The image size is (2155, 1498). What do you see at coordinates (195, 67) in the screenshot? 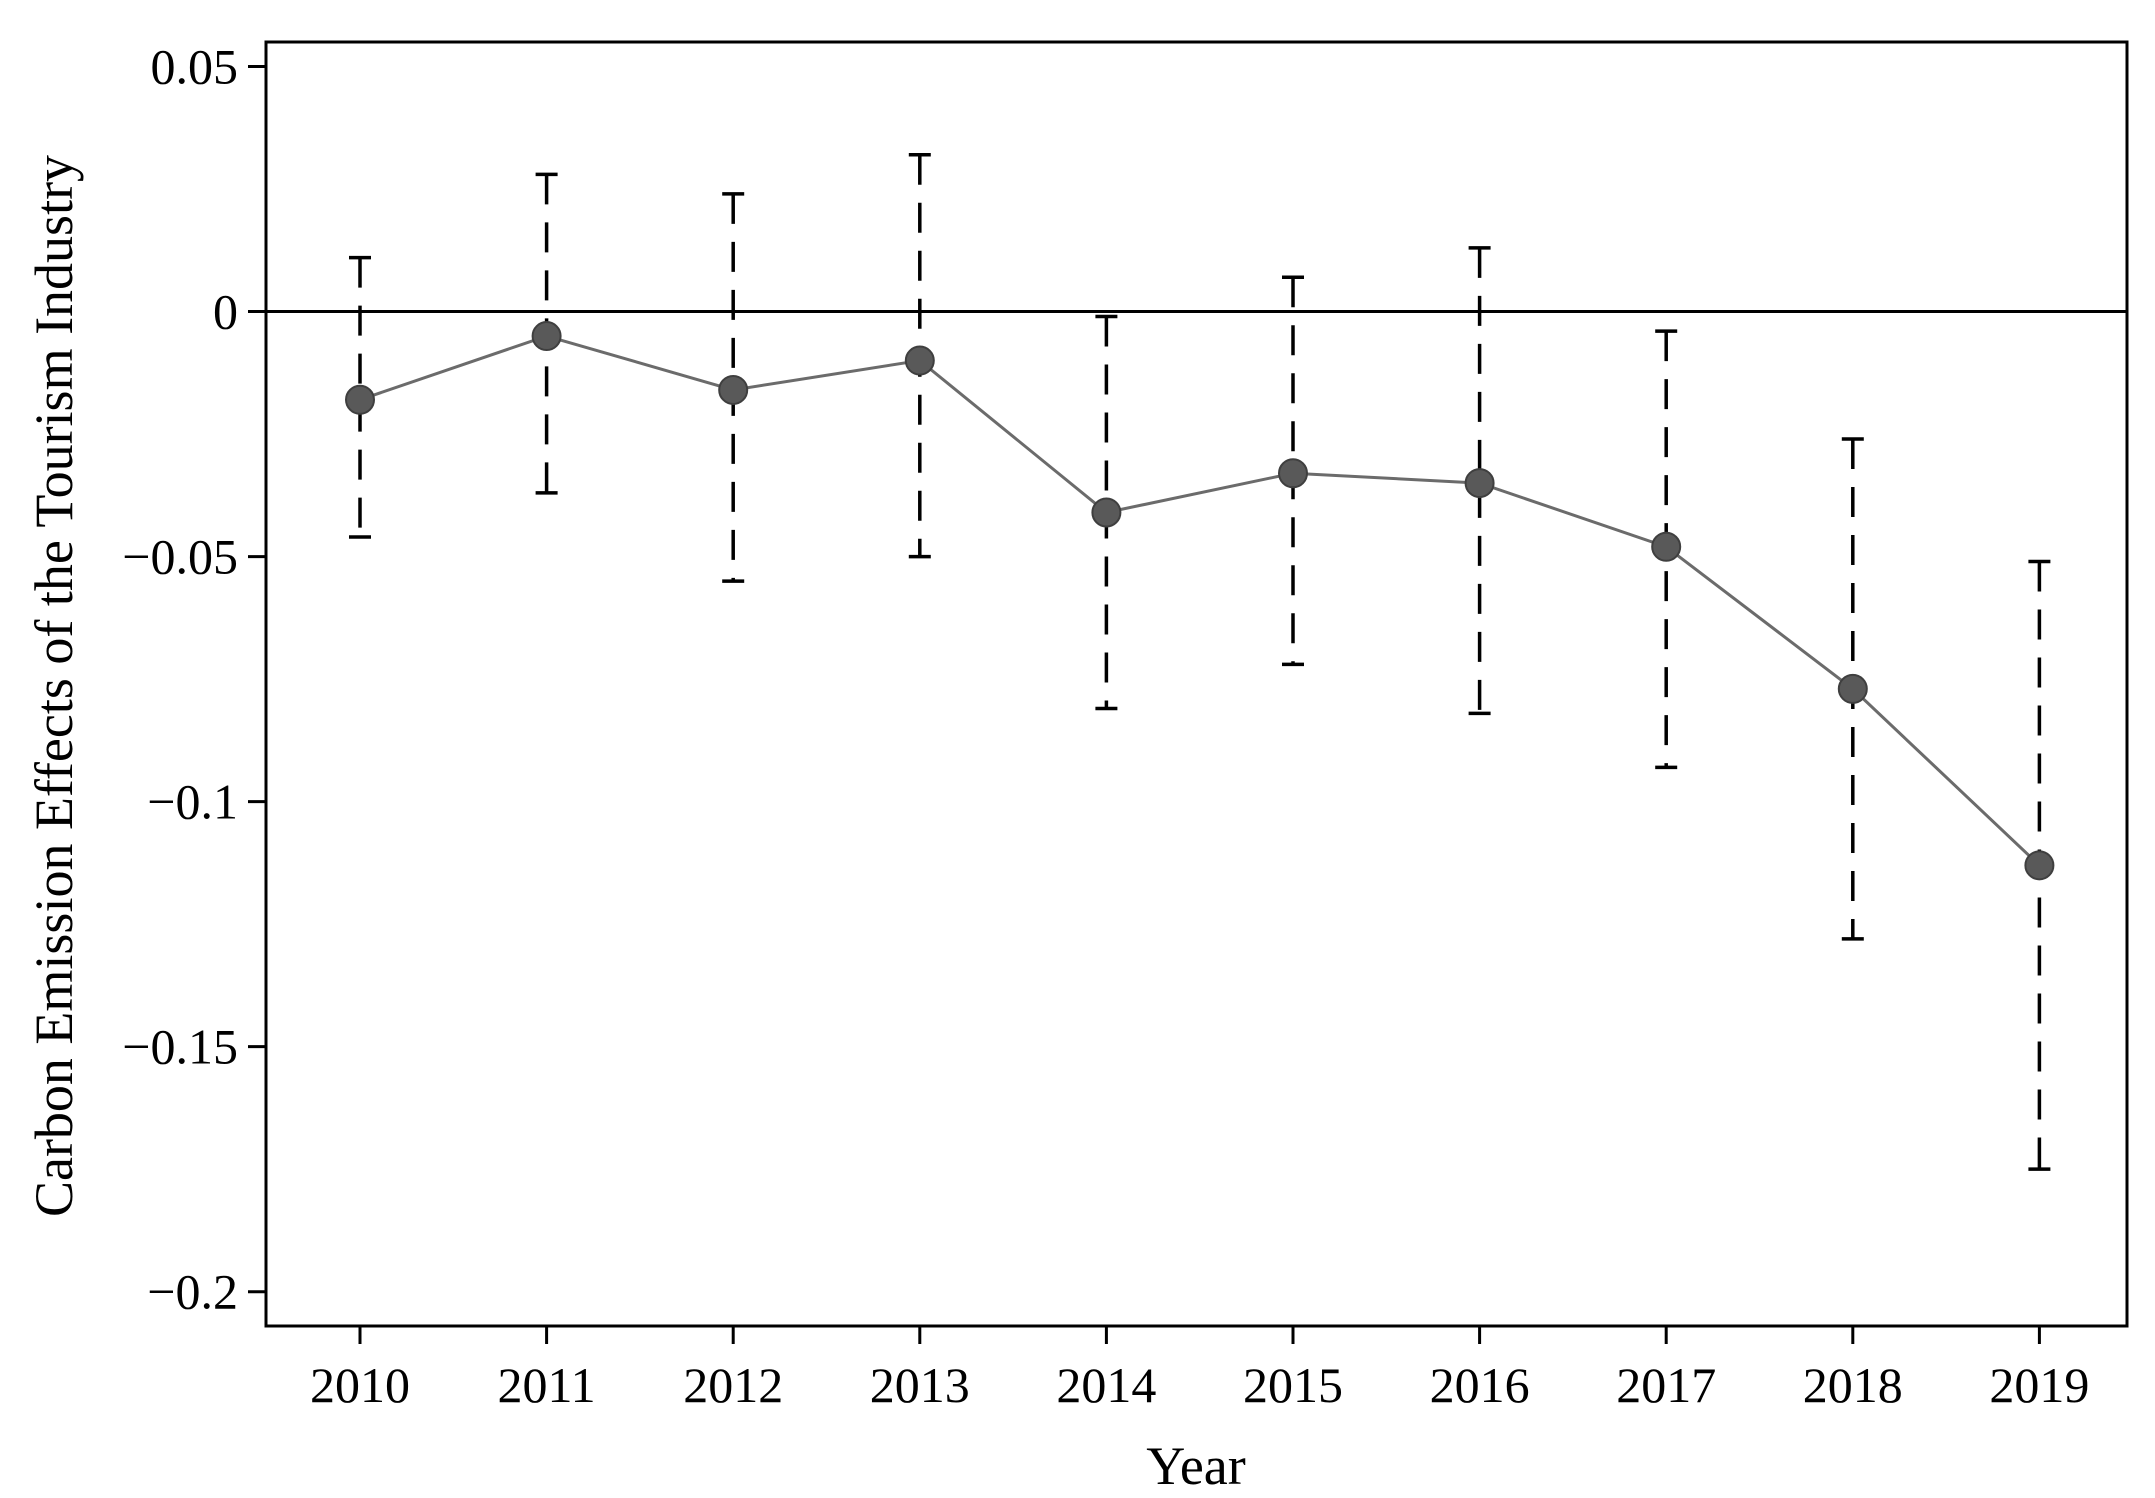
I see `y-tick-label: 0.05` at bounding box center [195, 67].